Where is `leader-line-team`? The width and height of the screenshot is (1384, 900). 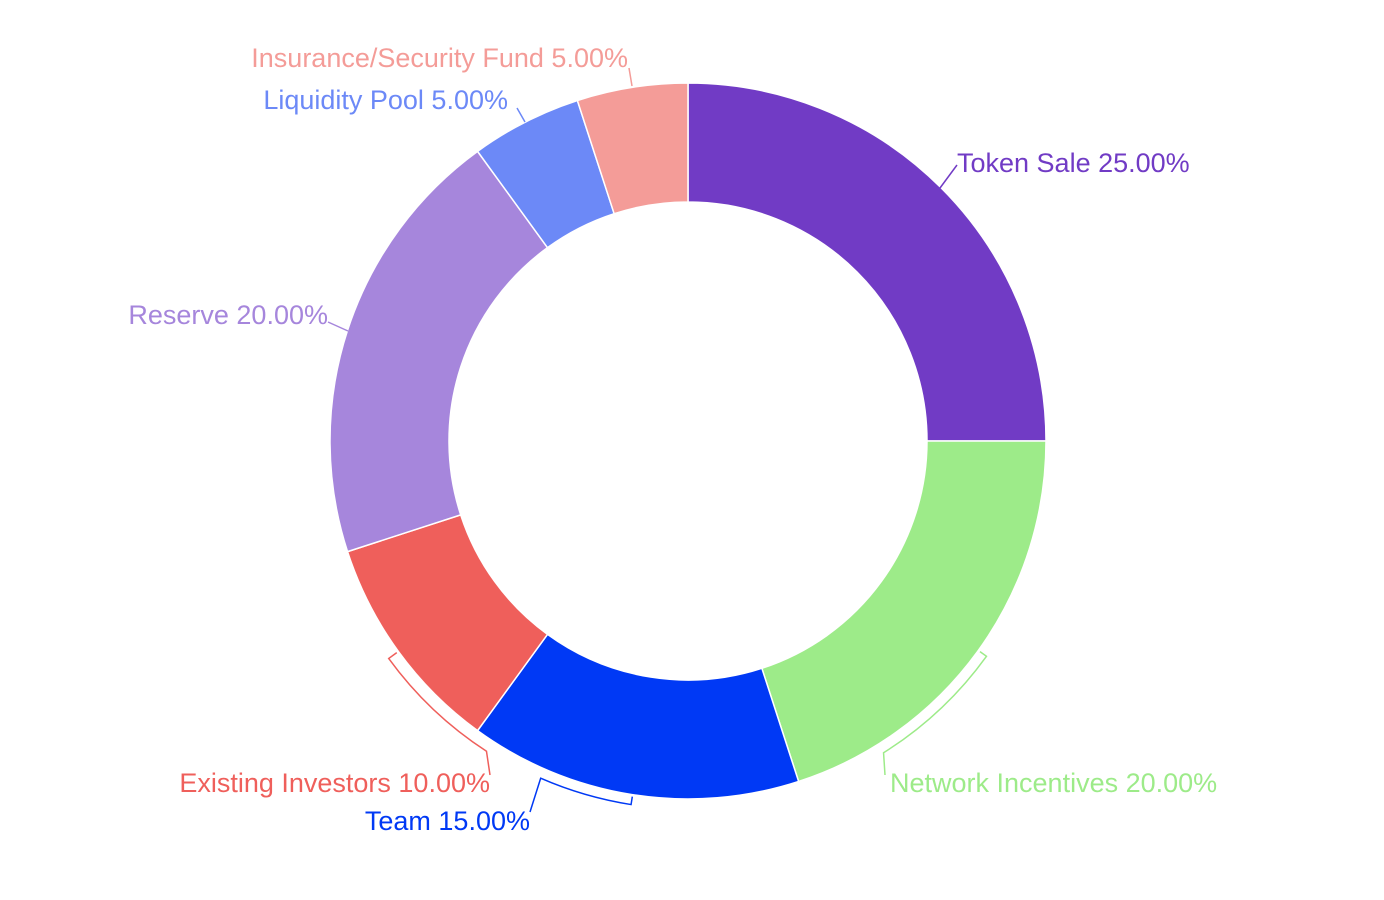 leader-line-team is located at coordinates (581, 795).